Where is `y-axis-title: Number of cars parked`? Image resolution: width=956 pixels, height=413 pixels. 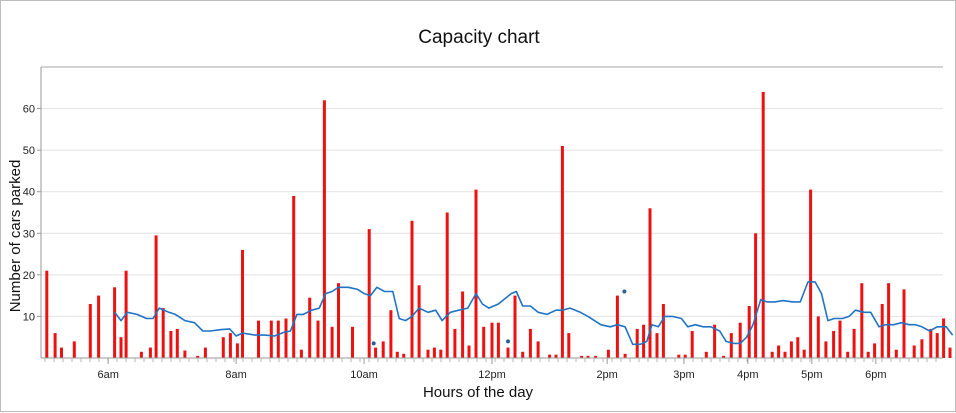
y-axis-title: Number of cars parked is located at coordinates (15, 236).